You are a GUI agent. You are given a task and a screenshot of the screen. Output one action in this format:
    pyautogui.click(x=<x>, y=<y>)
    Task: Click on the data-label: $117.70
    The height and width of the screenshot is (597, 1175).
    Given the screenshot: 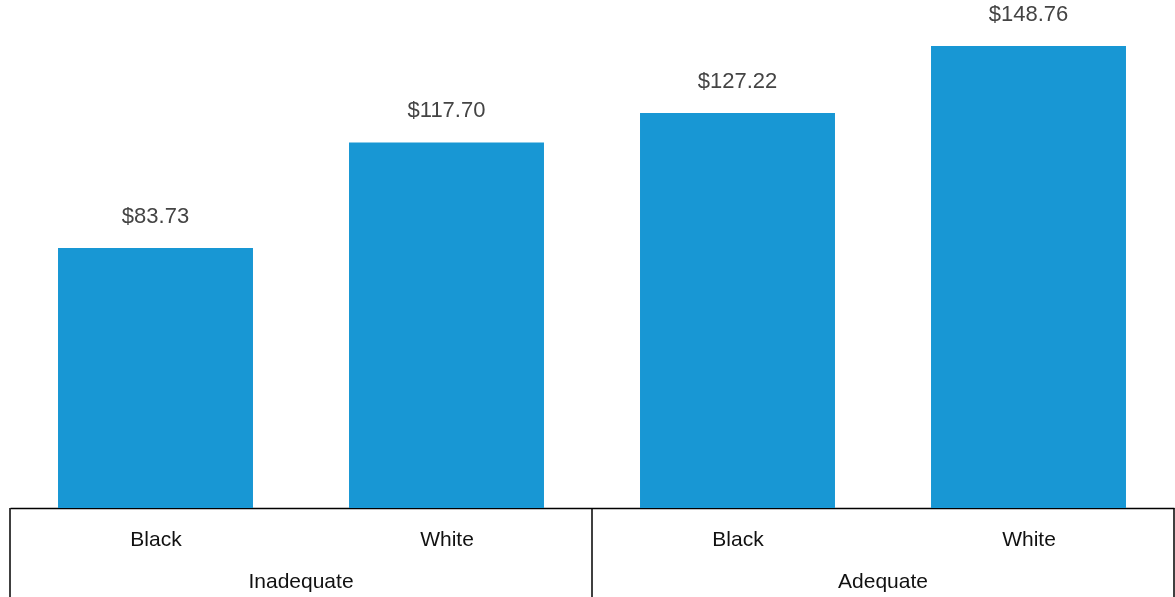 What is the action you would take?
    pyautogui.click(x=446, y=110)
    